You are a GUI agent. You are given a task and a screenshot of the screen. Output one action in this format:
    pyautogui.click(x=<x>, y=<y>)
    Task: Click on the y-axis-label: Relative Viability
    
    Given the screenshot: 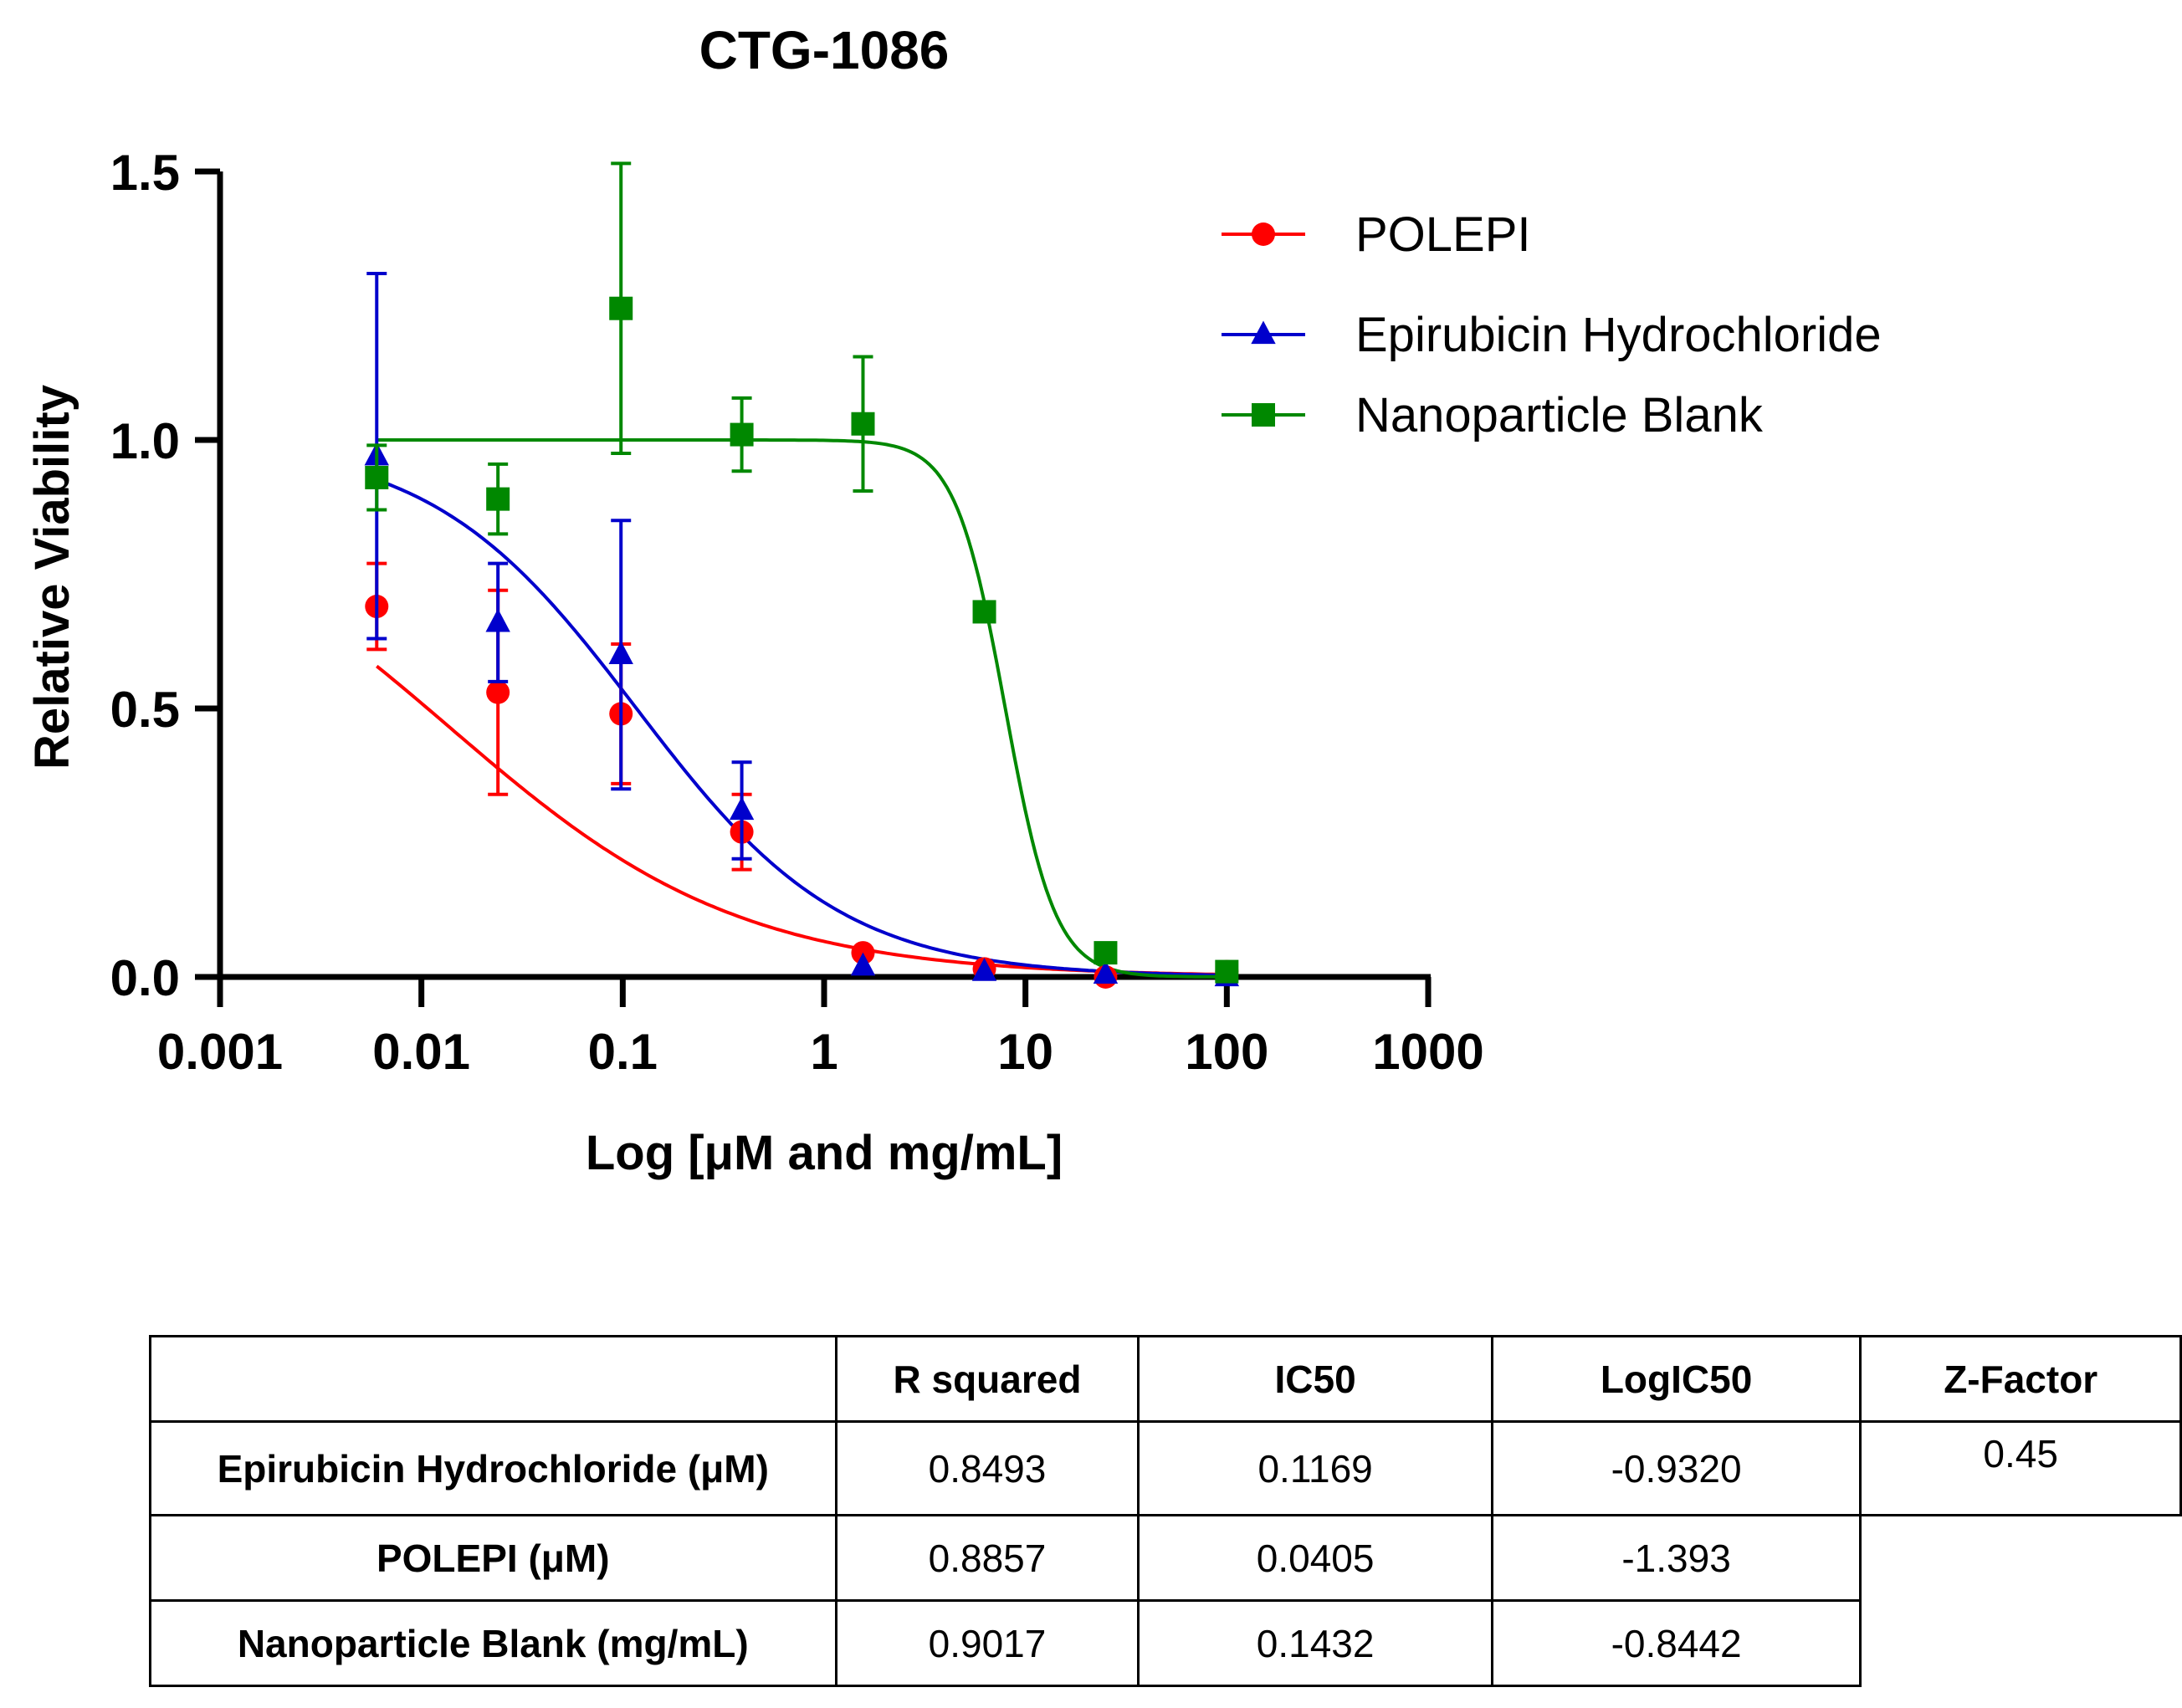 What is the action you would take?
    pyautogui.click(x=52, y=577)
    